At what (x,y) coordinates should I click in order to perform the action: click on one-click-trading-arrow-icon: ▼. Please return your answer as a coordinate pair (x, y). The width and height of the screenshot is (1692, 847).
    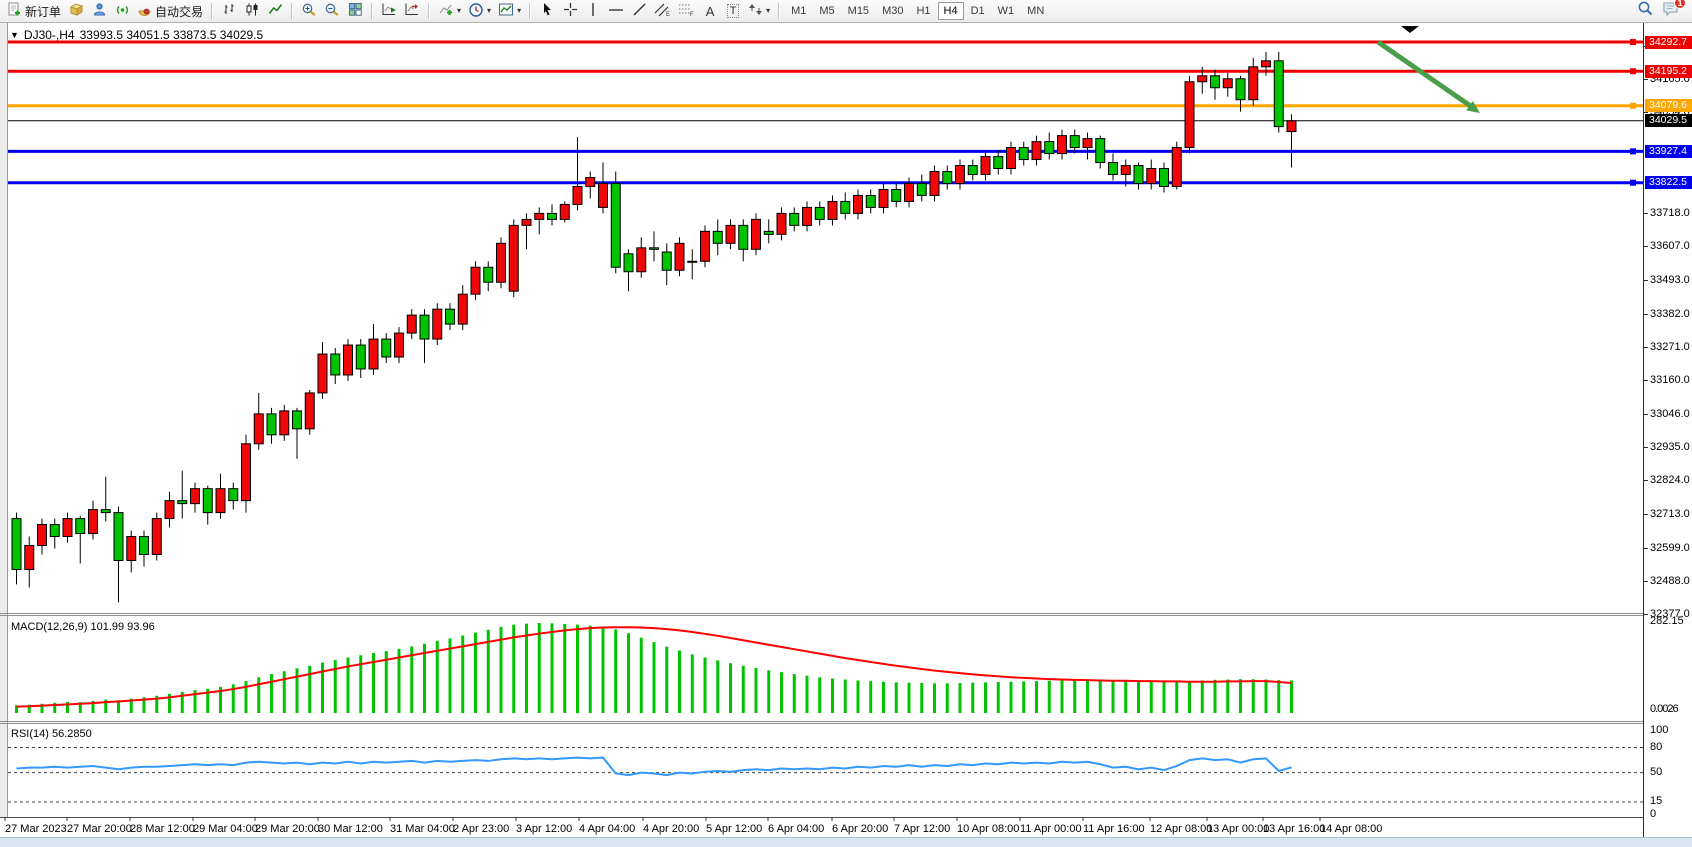
    Looking at the image, I should click on (14, 35).